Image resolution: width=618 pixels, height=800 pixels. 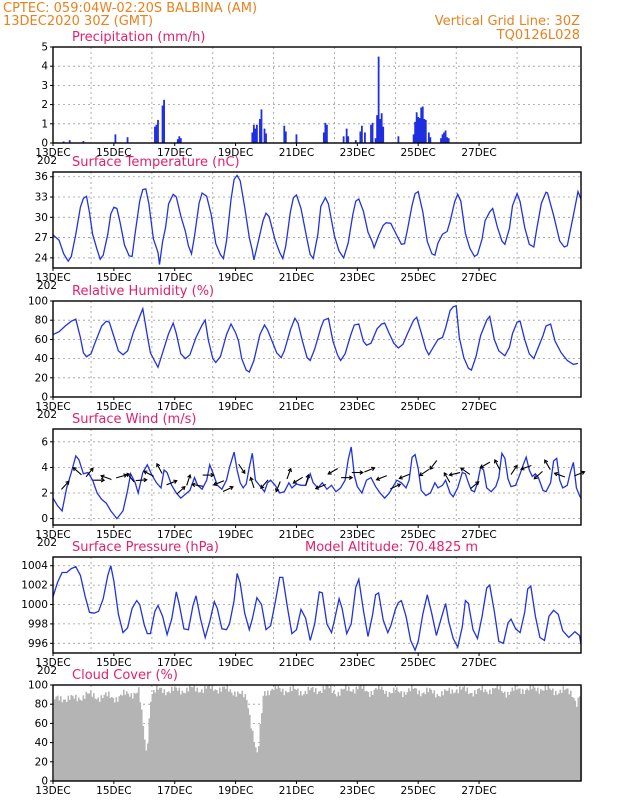 What do you see at coordinates (317, 733) in the screenshot?
I see `panel-frame` at bounding box center [317, 733].